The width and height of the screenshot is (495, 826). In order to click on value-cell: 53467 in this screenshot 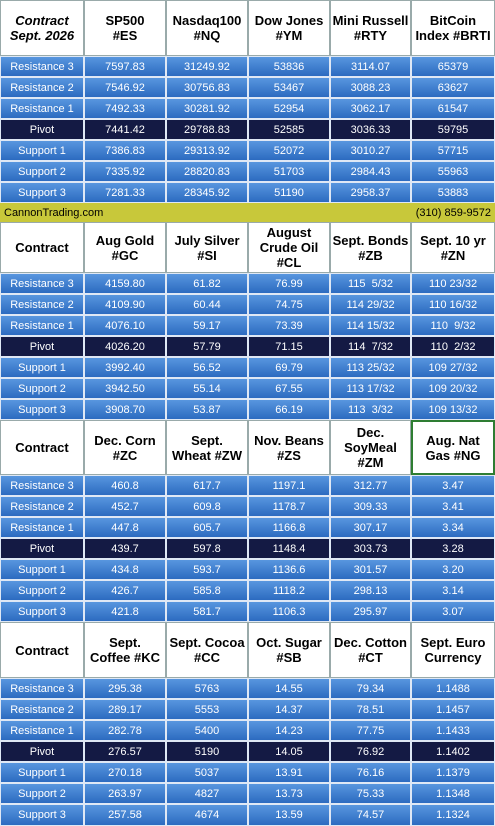, I will do `click(289, 87)`.